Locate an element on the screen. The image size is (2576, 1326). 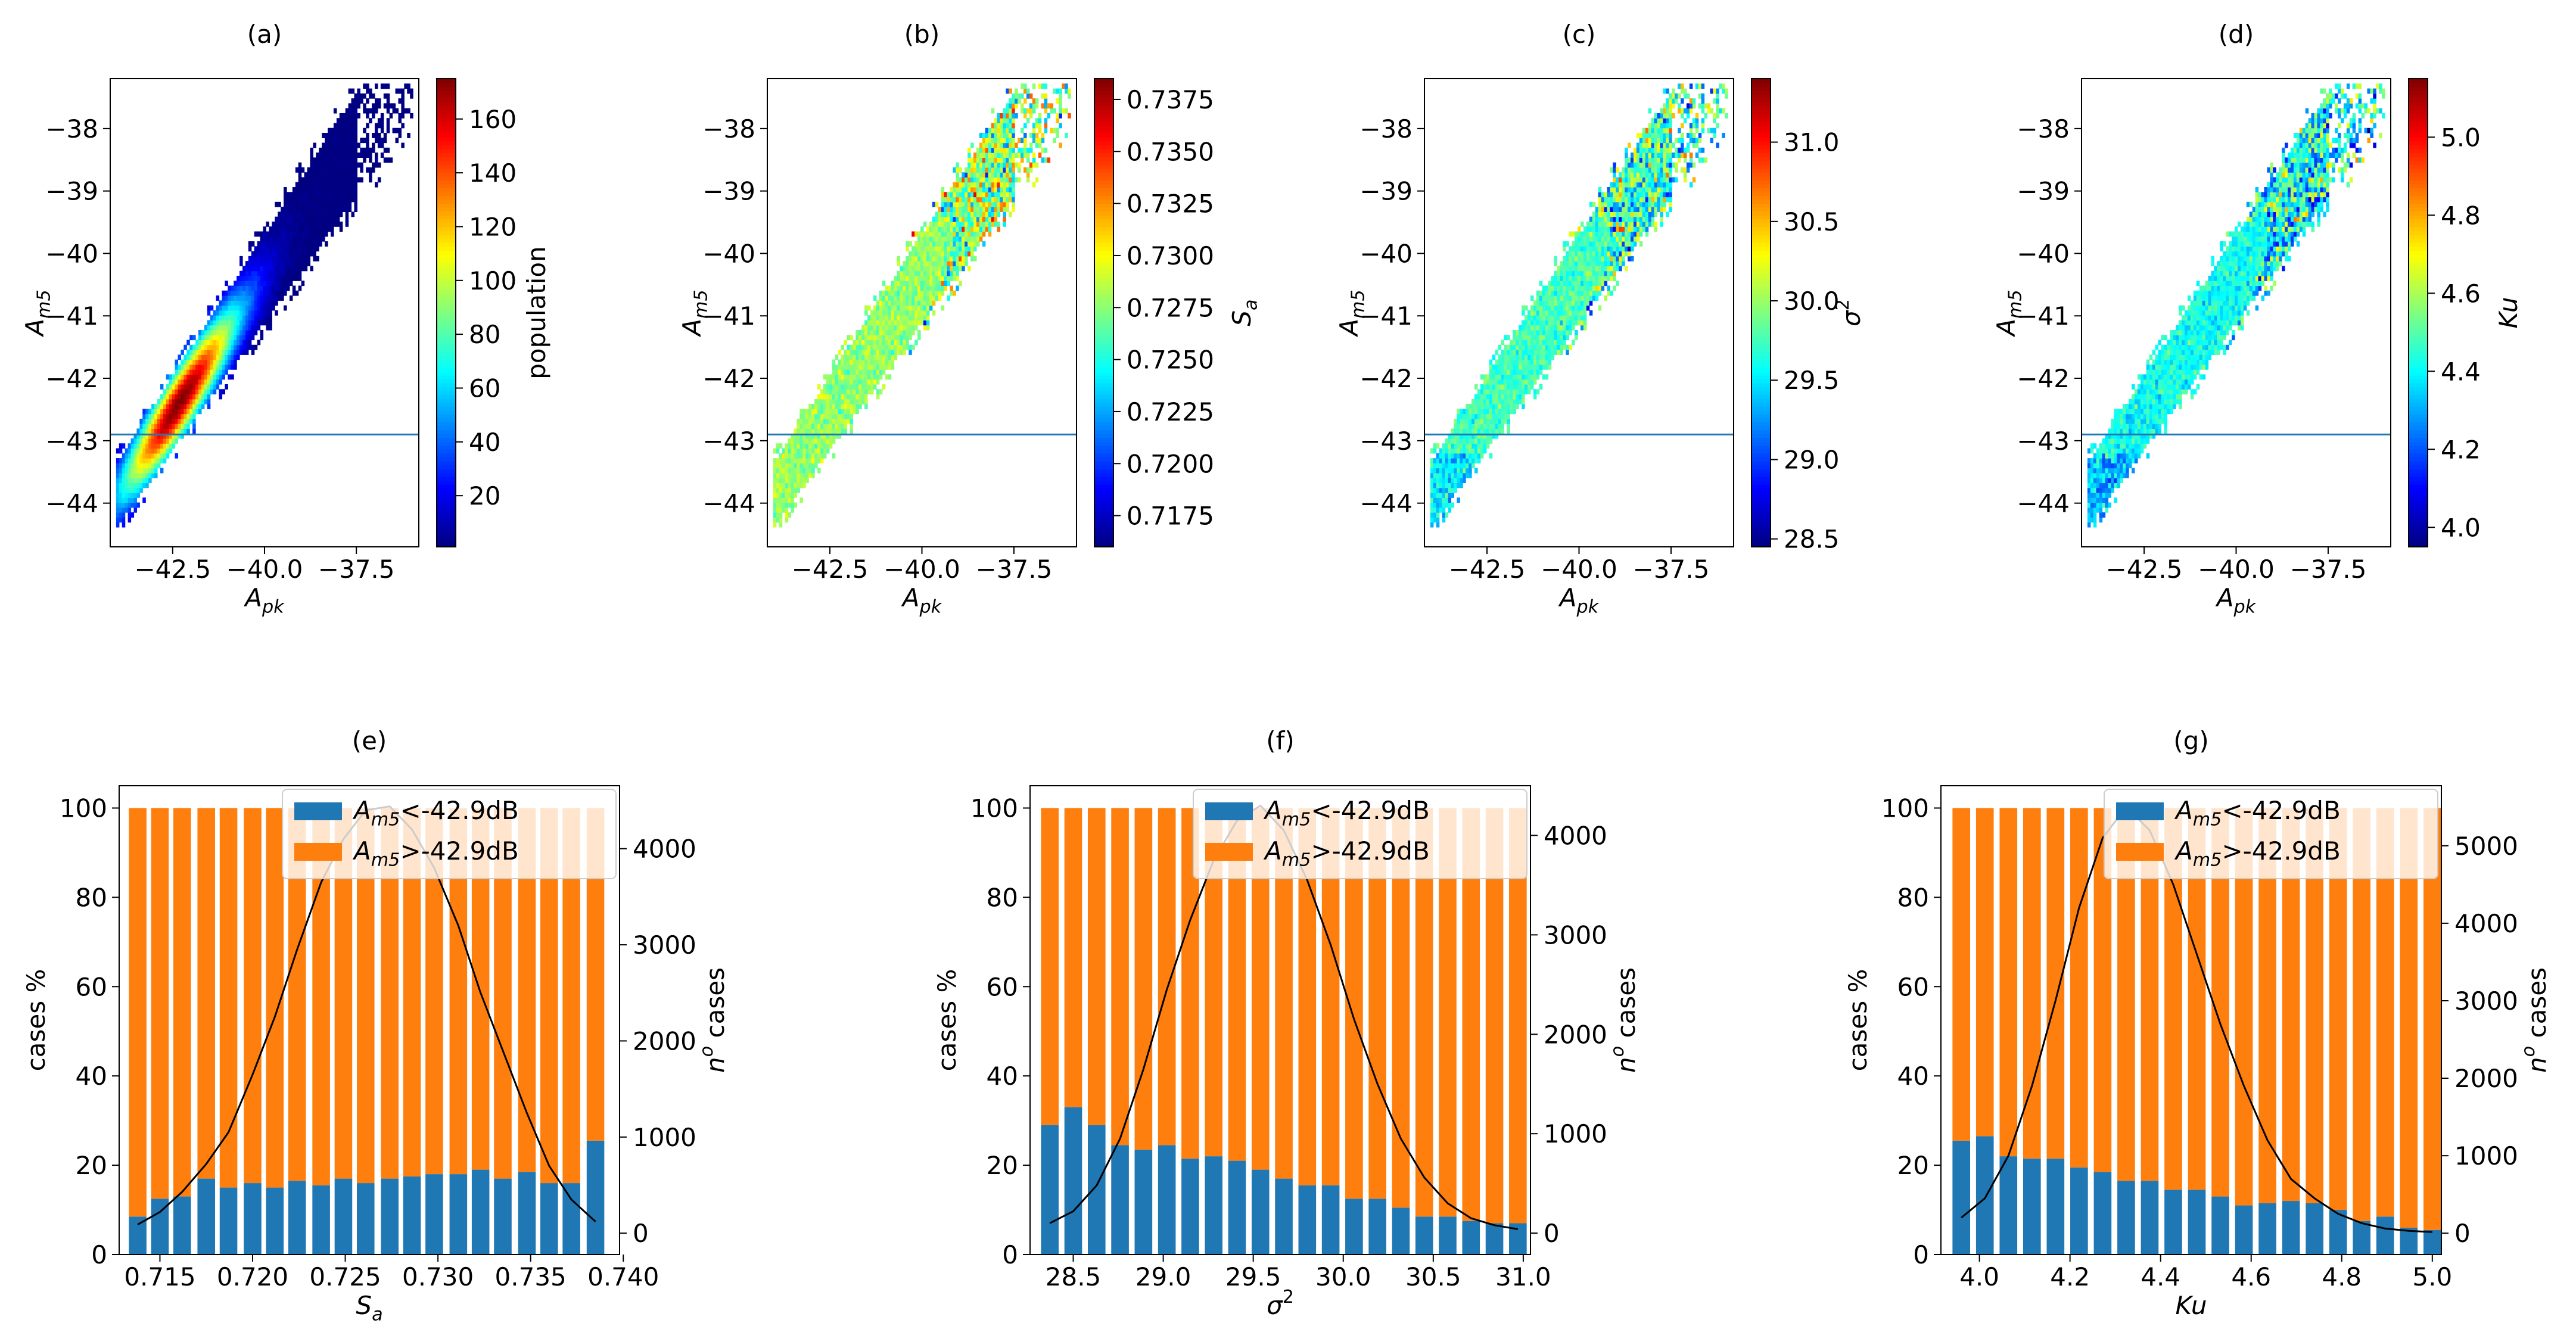
heatmap-cells is located at coordinates (1579, 305).